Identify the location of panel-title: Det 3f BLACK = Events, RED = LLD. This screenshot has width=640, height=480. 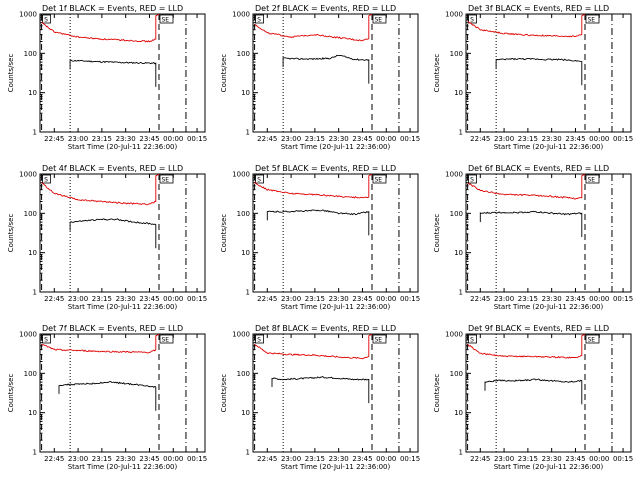
(538, 8).